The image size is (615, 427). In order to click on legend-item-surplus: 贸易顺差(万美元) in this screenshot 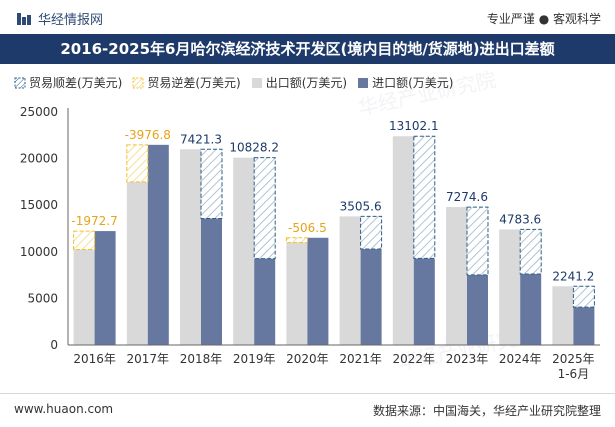, I will do `click(68, 82)`.